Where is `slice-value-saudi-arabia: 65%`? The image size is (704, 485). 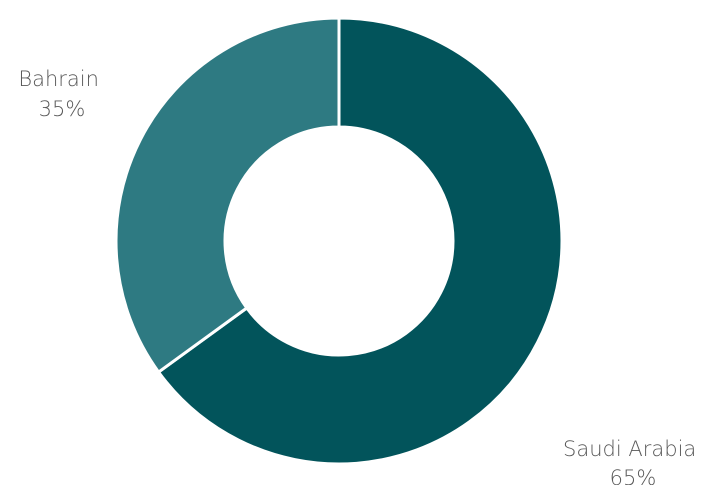
slice-value-saudi-arabia: 65% is located at coordinates (633, 475).